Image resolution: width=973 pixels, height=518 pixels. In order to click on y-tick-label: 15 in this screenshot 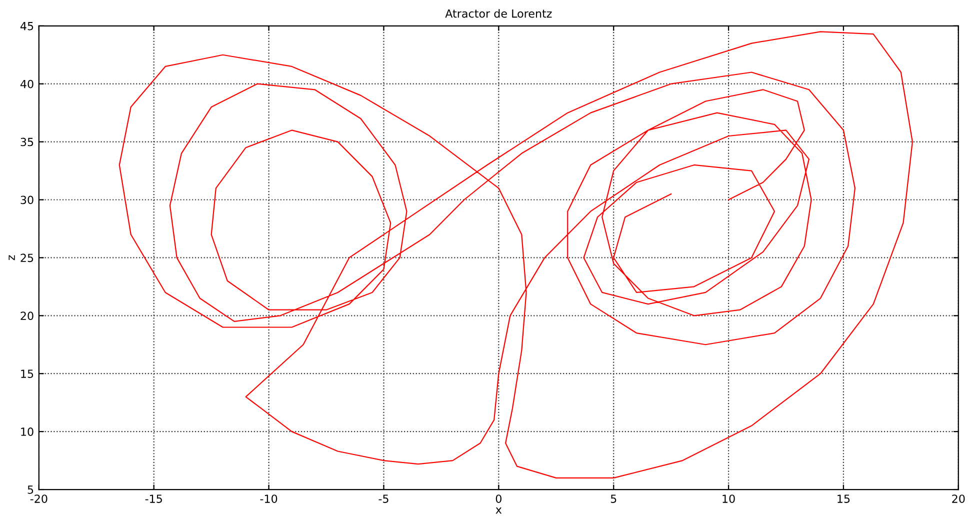, I will do `click(27, 374)`.